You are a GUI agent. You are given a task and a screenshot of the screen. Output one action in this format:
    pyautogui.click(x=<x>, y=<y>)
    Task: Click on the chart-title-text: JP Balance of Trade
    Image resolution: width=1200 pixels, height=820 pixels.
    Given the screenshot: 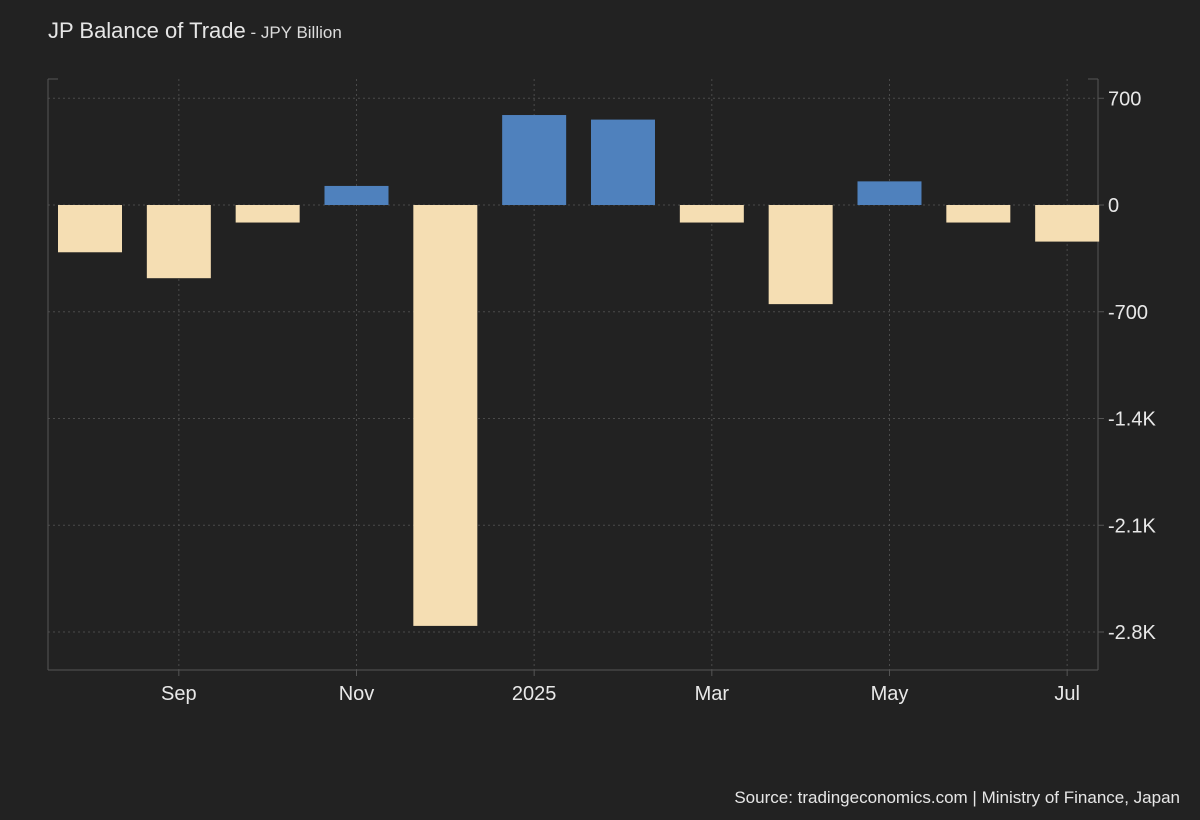 What is the action you would take?
    pyautogui.click(x=147, y=30)
    